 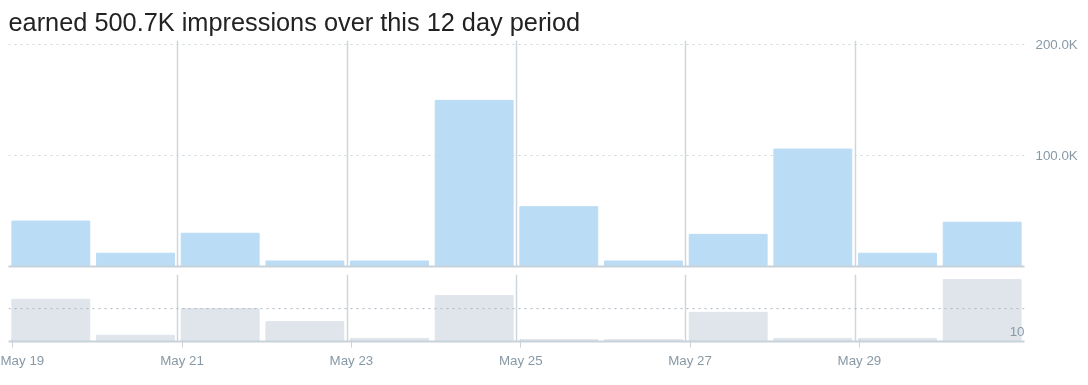 I want to click on chart-title: earned 500.7K impressions over this 12 day period, so click(x=294, y=21).